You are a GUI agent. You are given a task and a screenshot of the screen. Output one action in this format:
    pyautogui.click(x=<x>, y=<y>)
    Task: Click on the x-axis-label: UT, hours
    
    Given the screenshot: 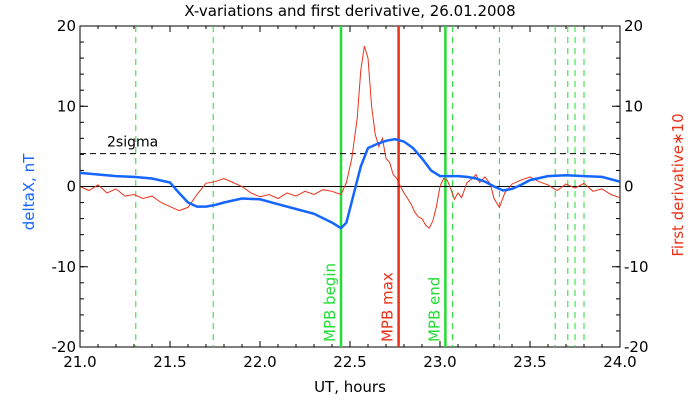 What is the action you would take?
    pyautogui.click(x=350, y=387)
    